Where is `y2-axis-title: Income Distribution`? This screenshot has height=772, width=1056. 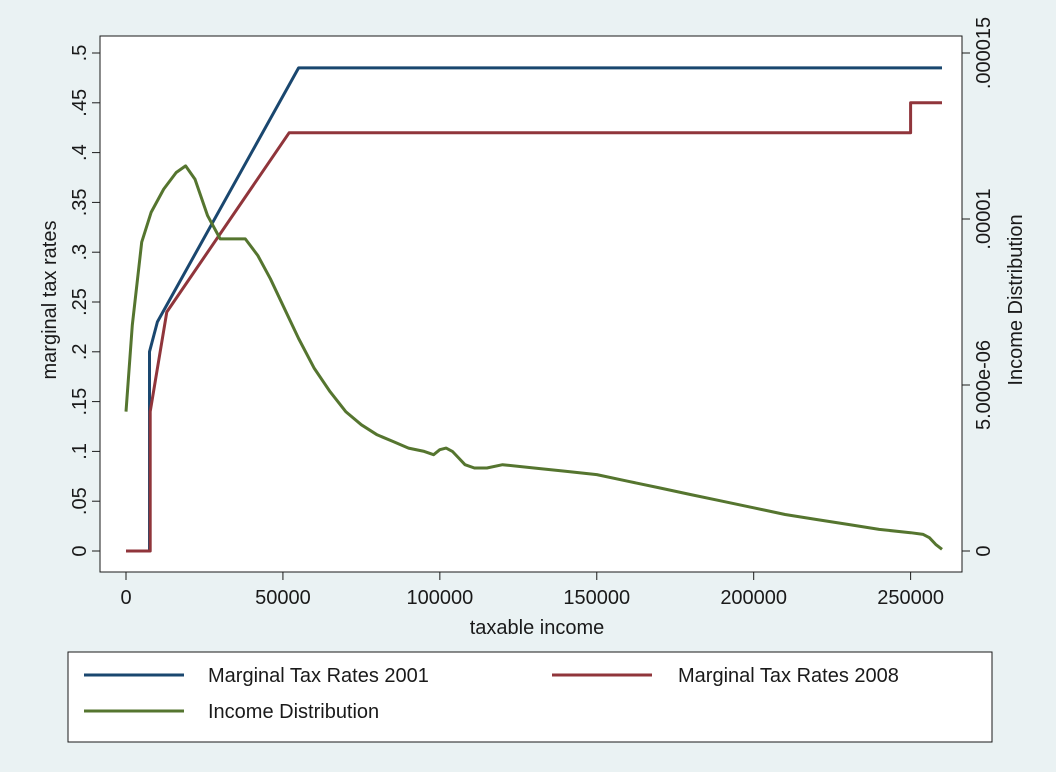
y2-axis-title: Income Distribution is located at coordinates (1016, 299).